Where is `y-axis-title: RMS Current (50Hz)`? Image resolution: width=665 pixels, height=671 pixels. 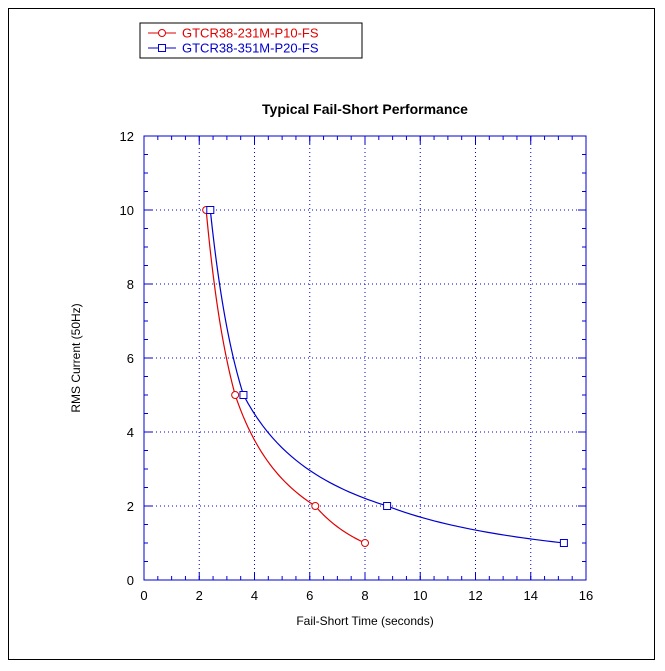 y-axis-title: RMS Current (50Hz) is located at coordinates (76, 357).